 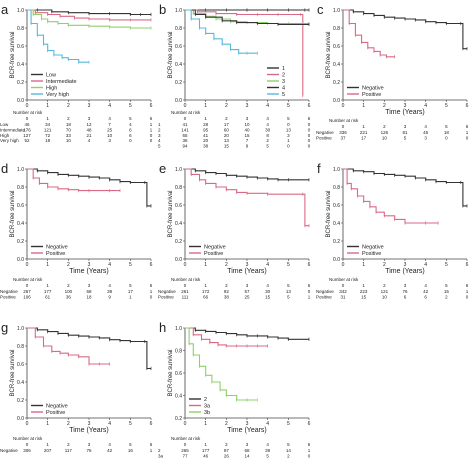 What do you see at coordinates (89, 129) in the screenshot?
I see `risk-cell: 48` at bounding box center [89, 129].